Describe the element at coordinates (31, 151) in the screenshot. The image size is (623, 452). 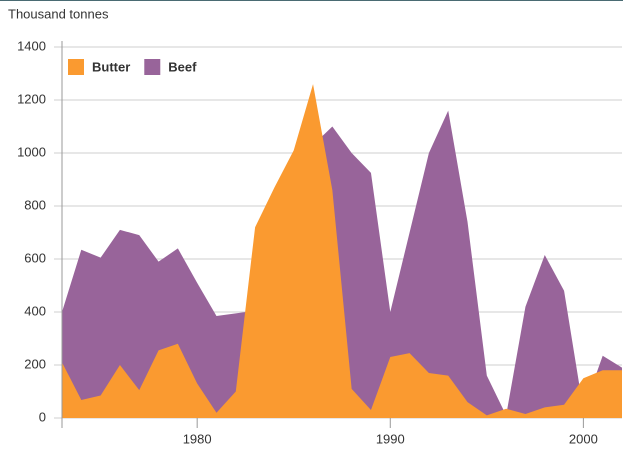
I see `y-tick-label: 1000` at that location.